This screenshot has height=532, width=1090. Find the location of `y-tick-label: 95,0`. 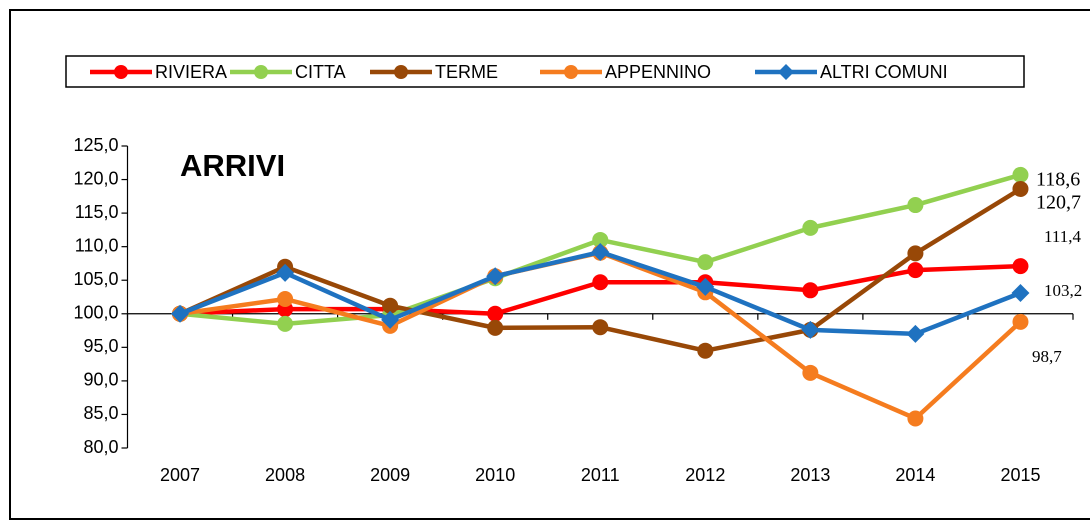

y-tick-label: 95,0 is located at coordinates (100, 346).